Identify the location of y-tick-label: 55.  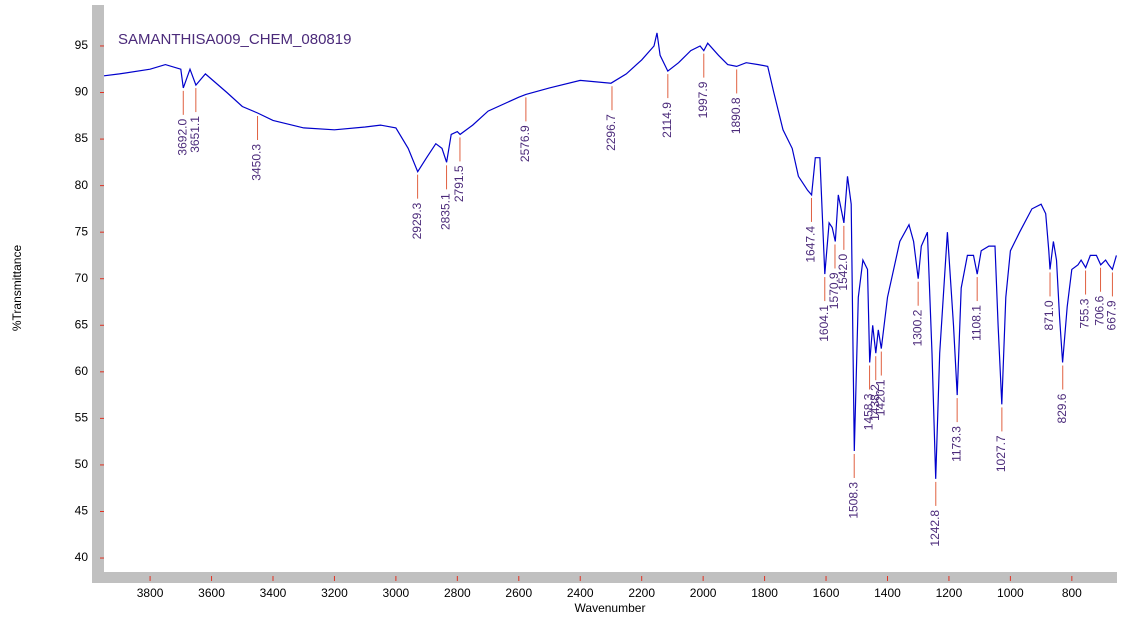
(82, 418).